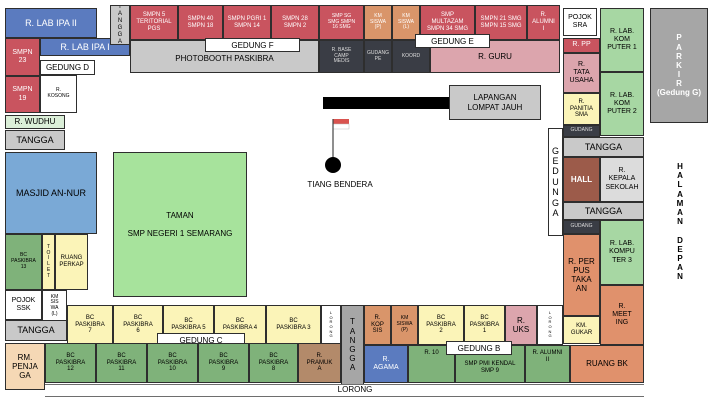  I want to click on stairs-right-2: TANGGA, so click(603, 211).